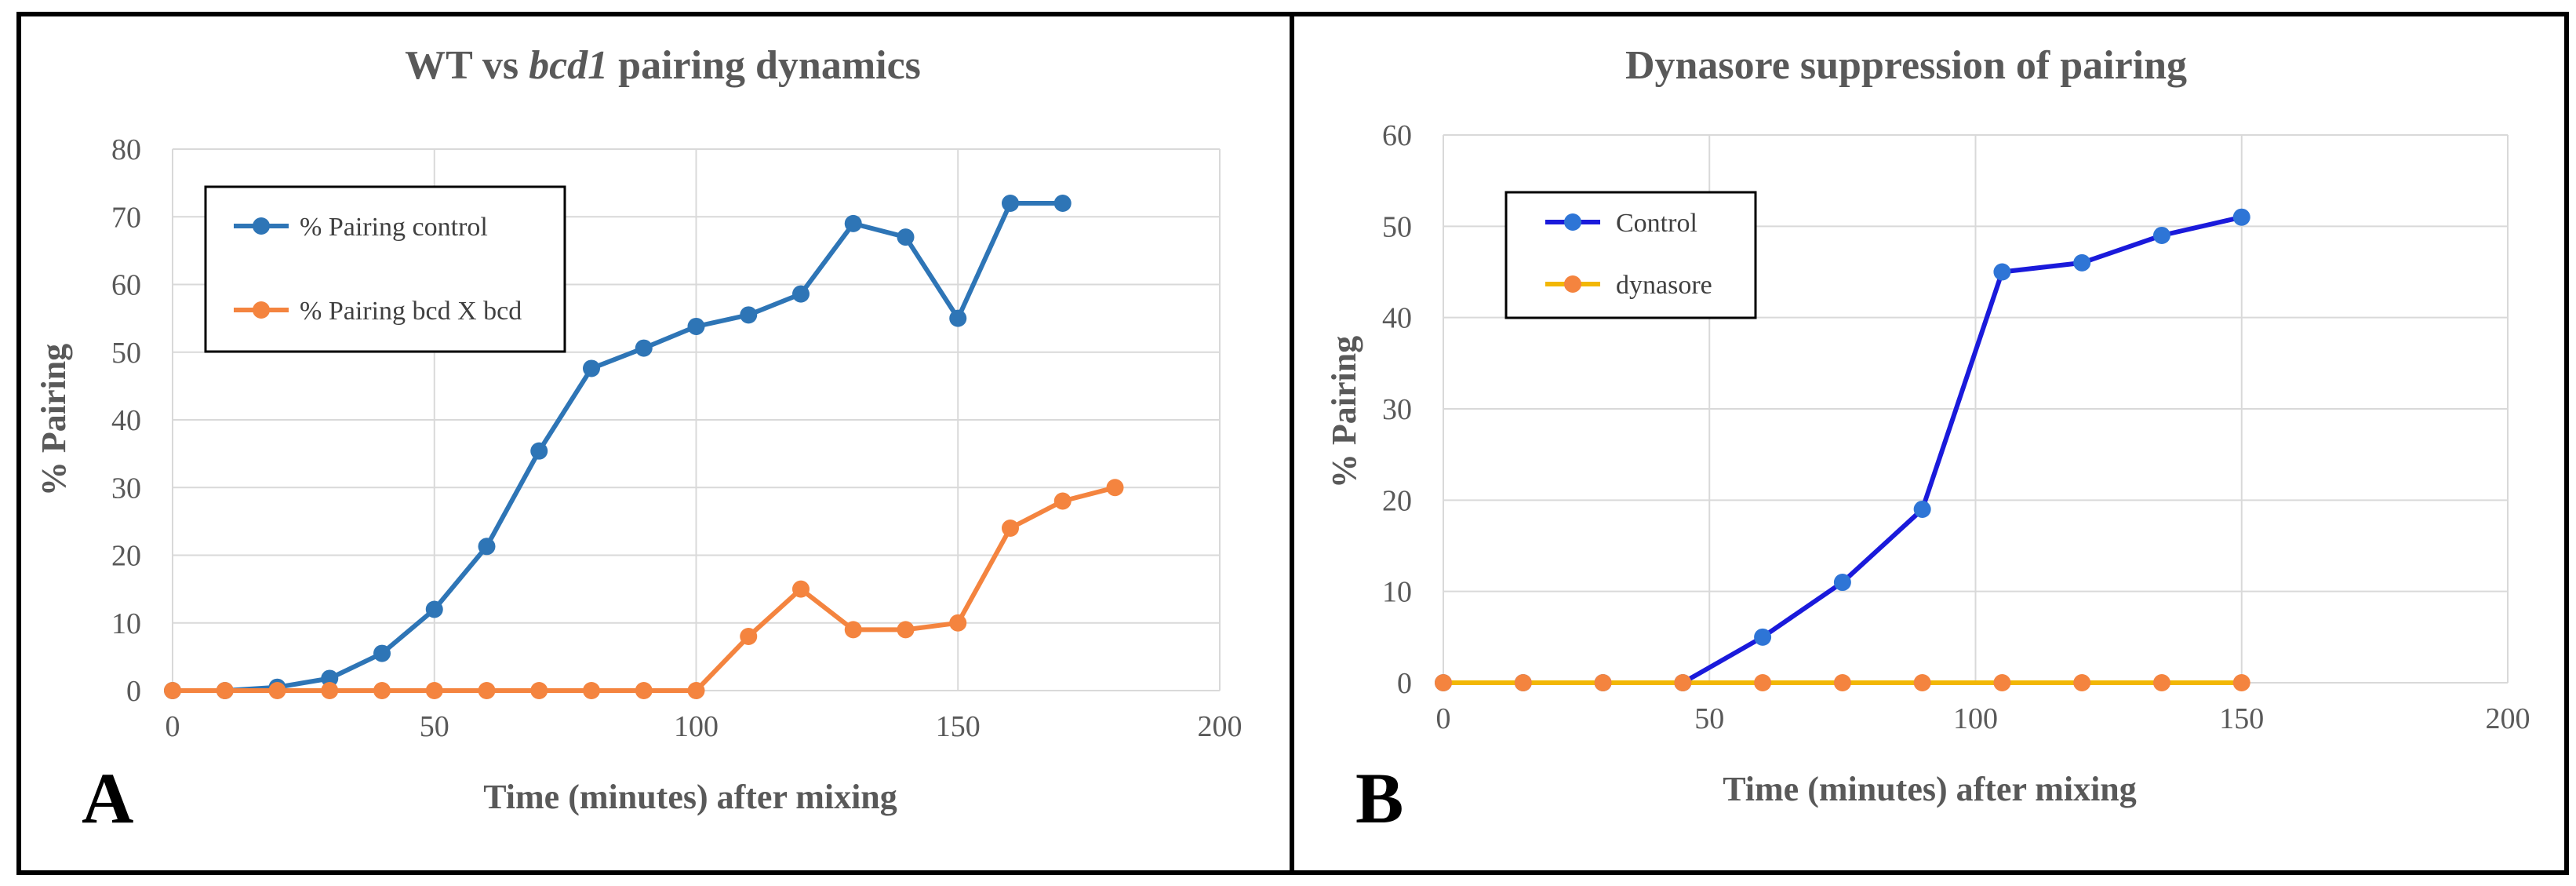  I want to click on x-tick-label-b-100: 100, so click(1975, 718).